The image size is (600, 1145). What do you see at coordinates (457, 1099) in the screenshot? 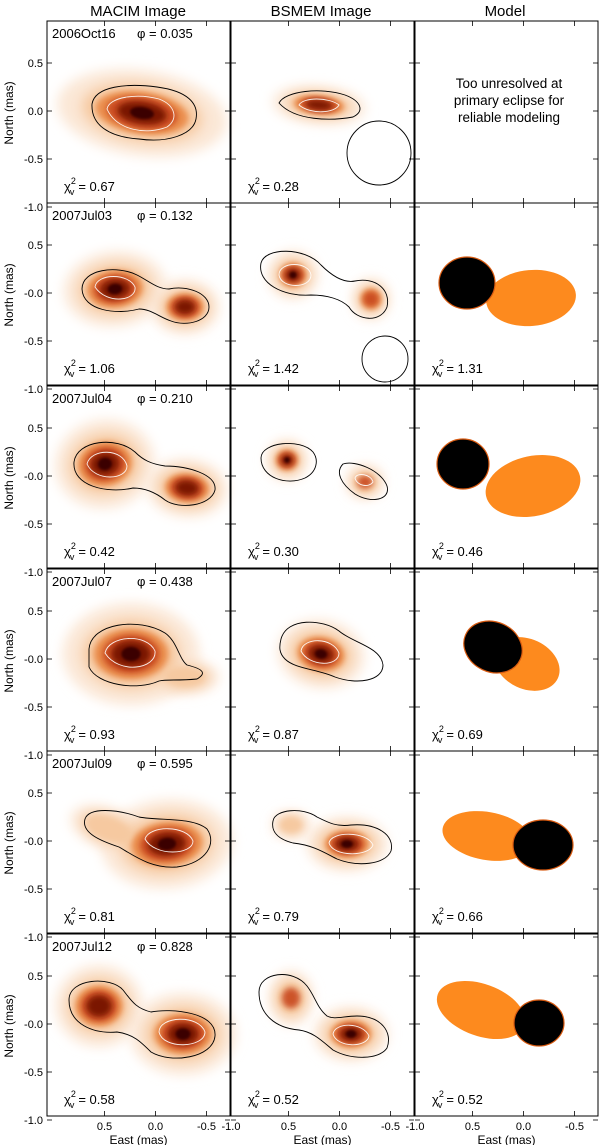
I see `chi-square-model: χ2 v = 0.52` at bounding box center [457, 1099].